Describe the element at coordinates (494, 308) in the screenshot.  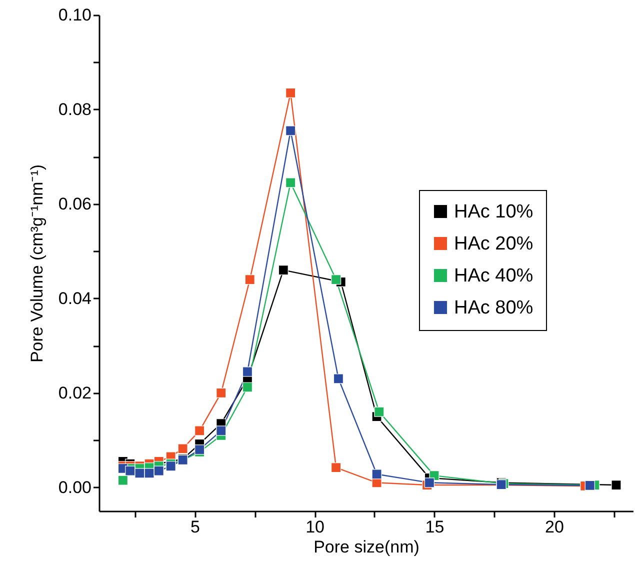
I see `legend-label: HAc 80%` at that location.